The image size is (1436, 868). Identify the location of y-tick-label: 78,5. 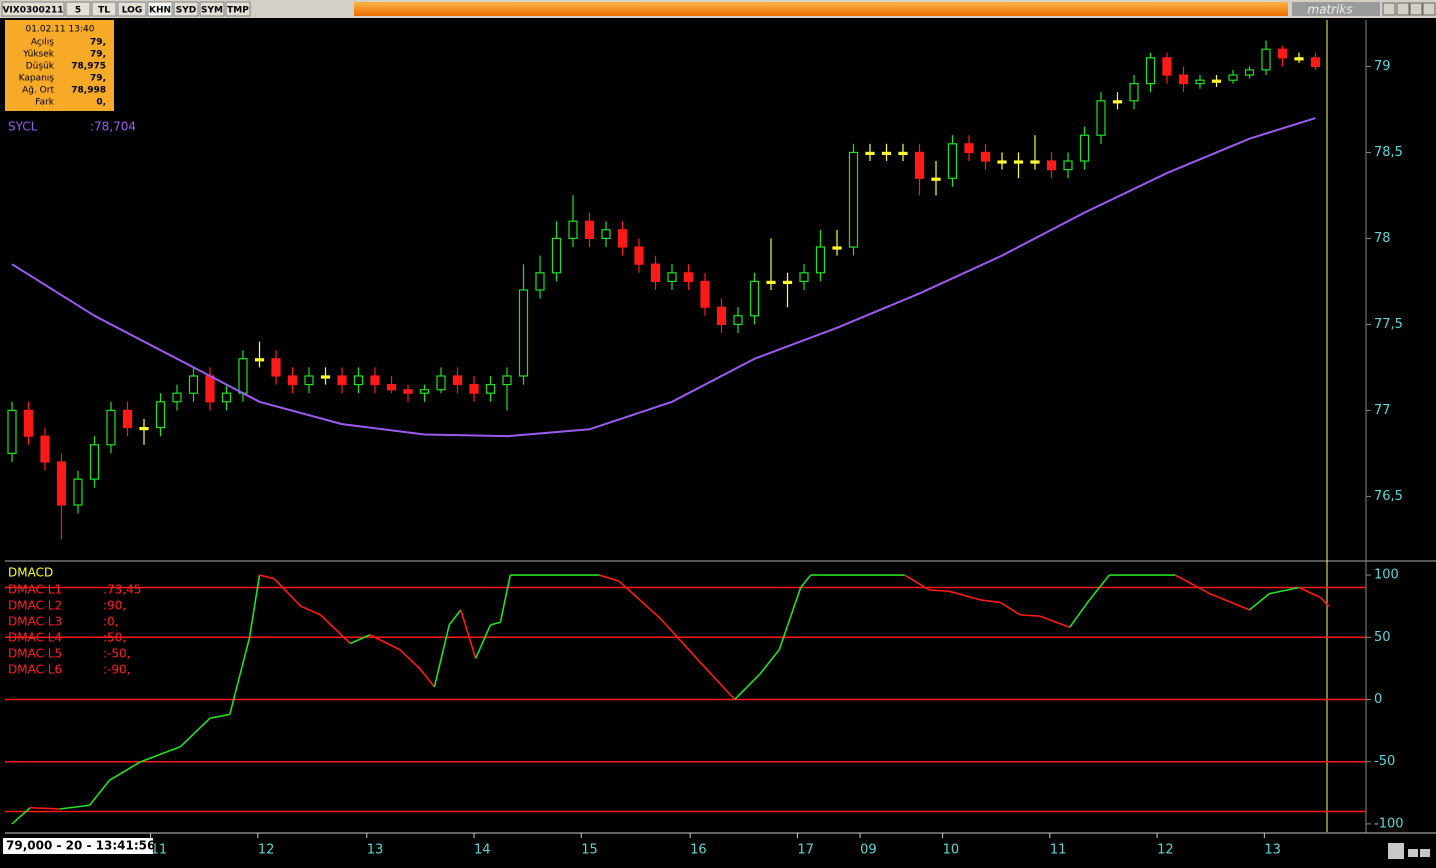
(1388, 152).